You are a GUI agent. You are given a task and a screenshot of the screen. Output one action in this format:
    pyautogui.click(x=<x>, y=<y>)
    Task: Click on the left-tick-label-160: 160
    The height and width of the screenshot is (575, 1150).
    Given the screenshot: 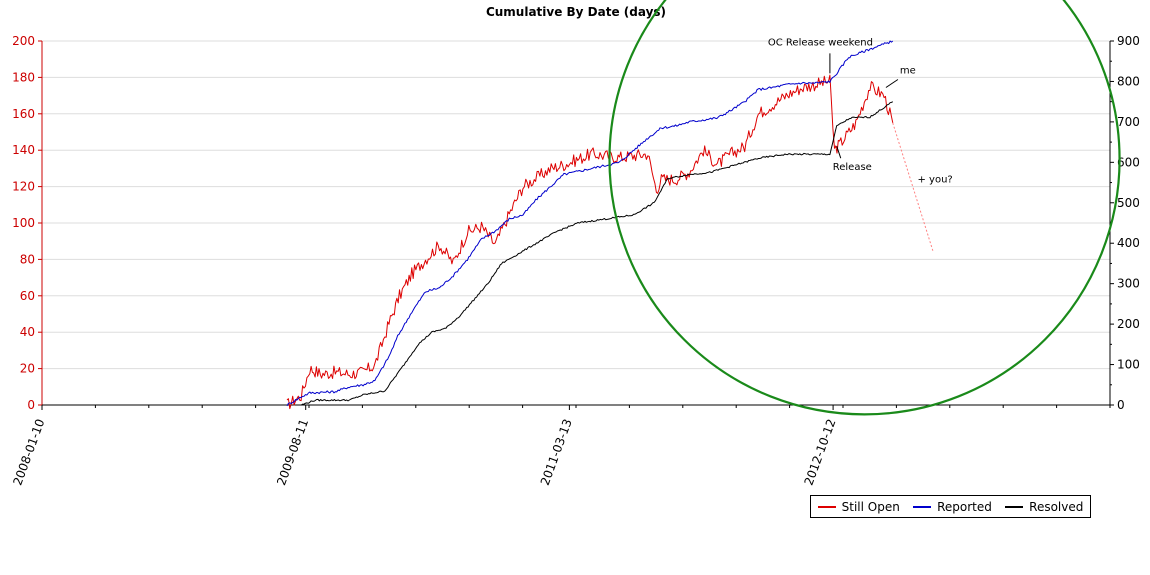 What is the action you would take?
    pyautogui.click(x=23, y=114)
    